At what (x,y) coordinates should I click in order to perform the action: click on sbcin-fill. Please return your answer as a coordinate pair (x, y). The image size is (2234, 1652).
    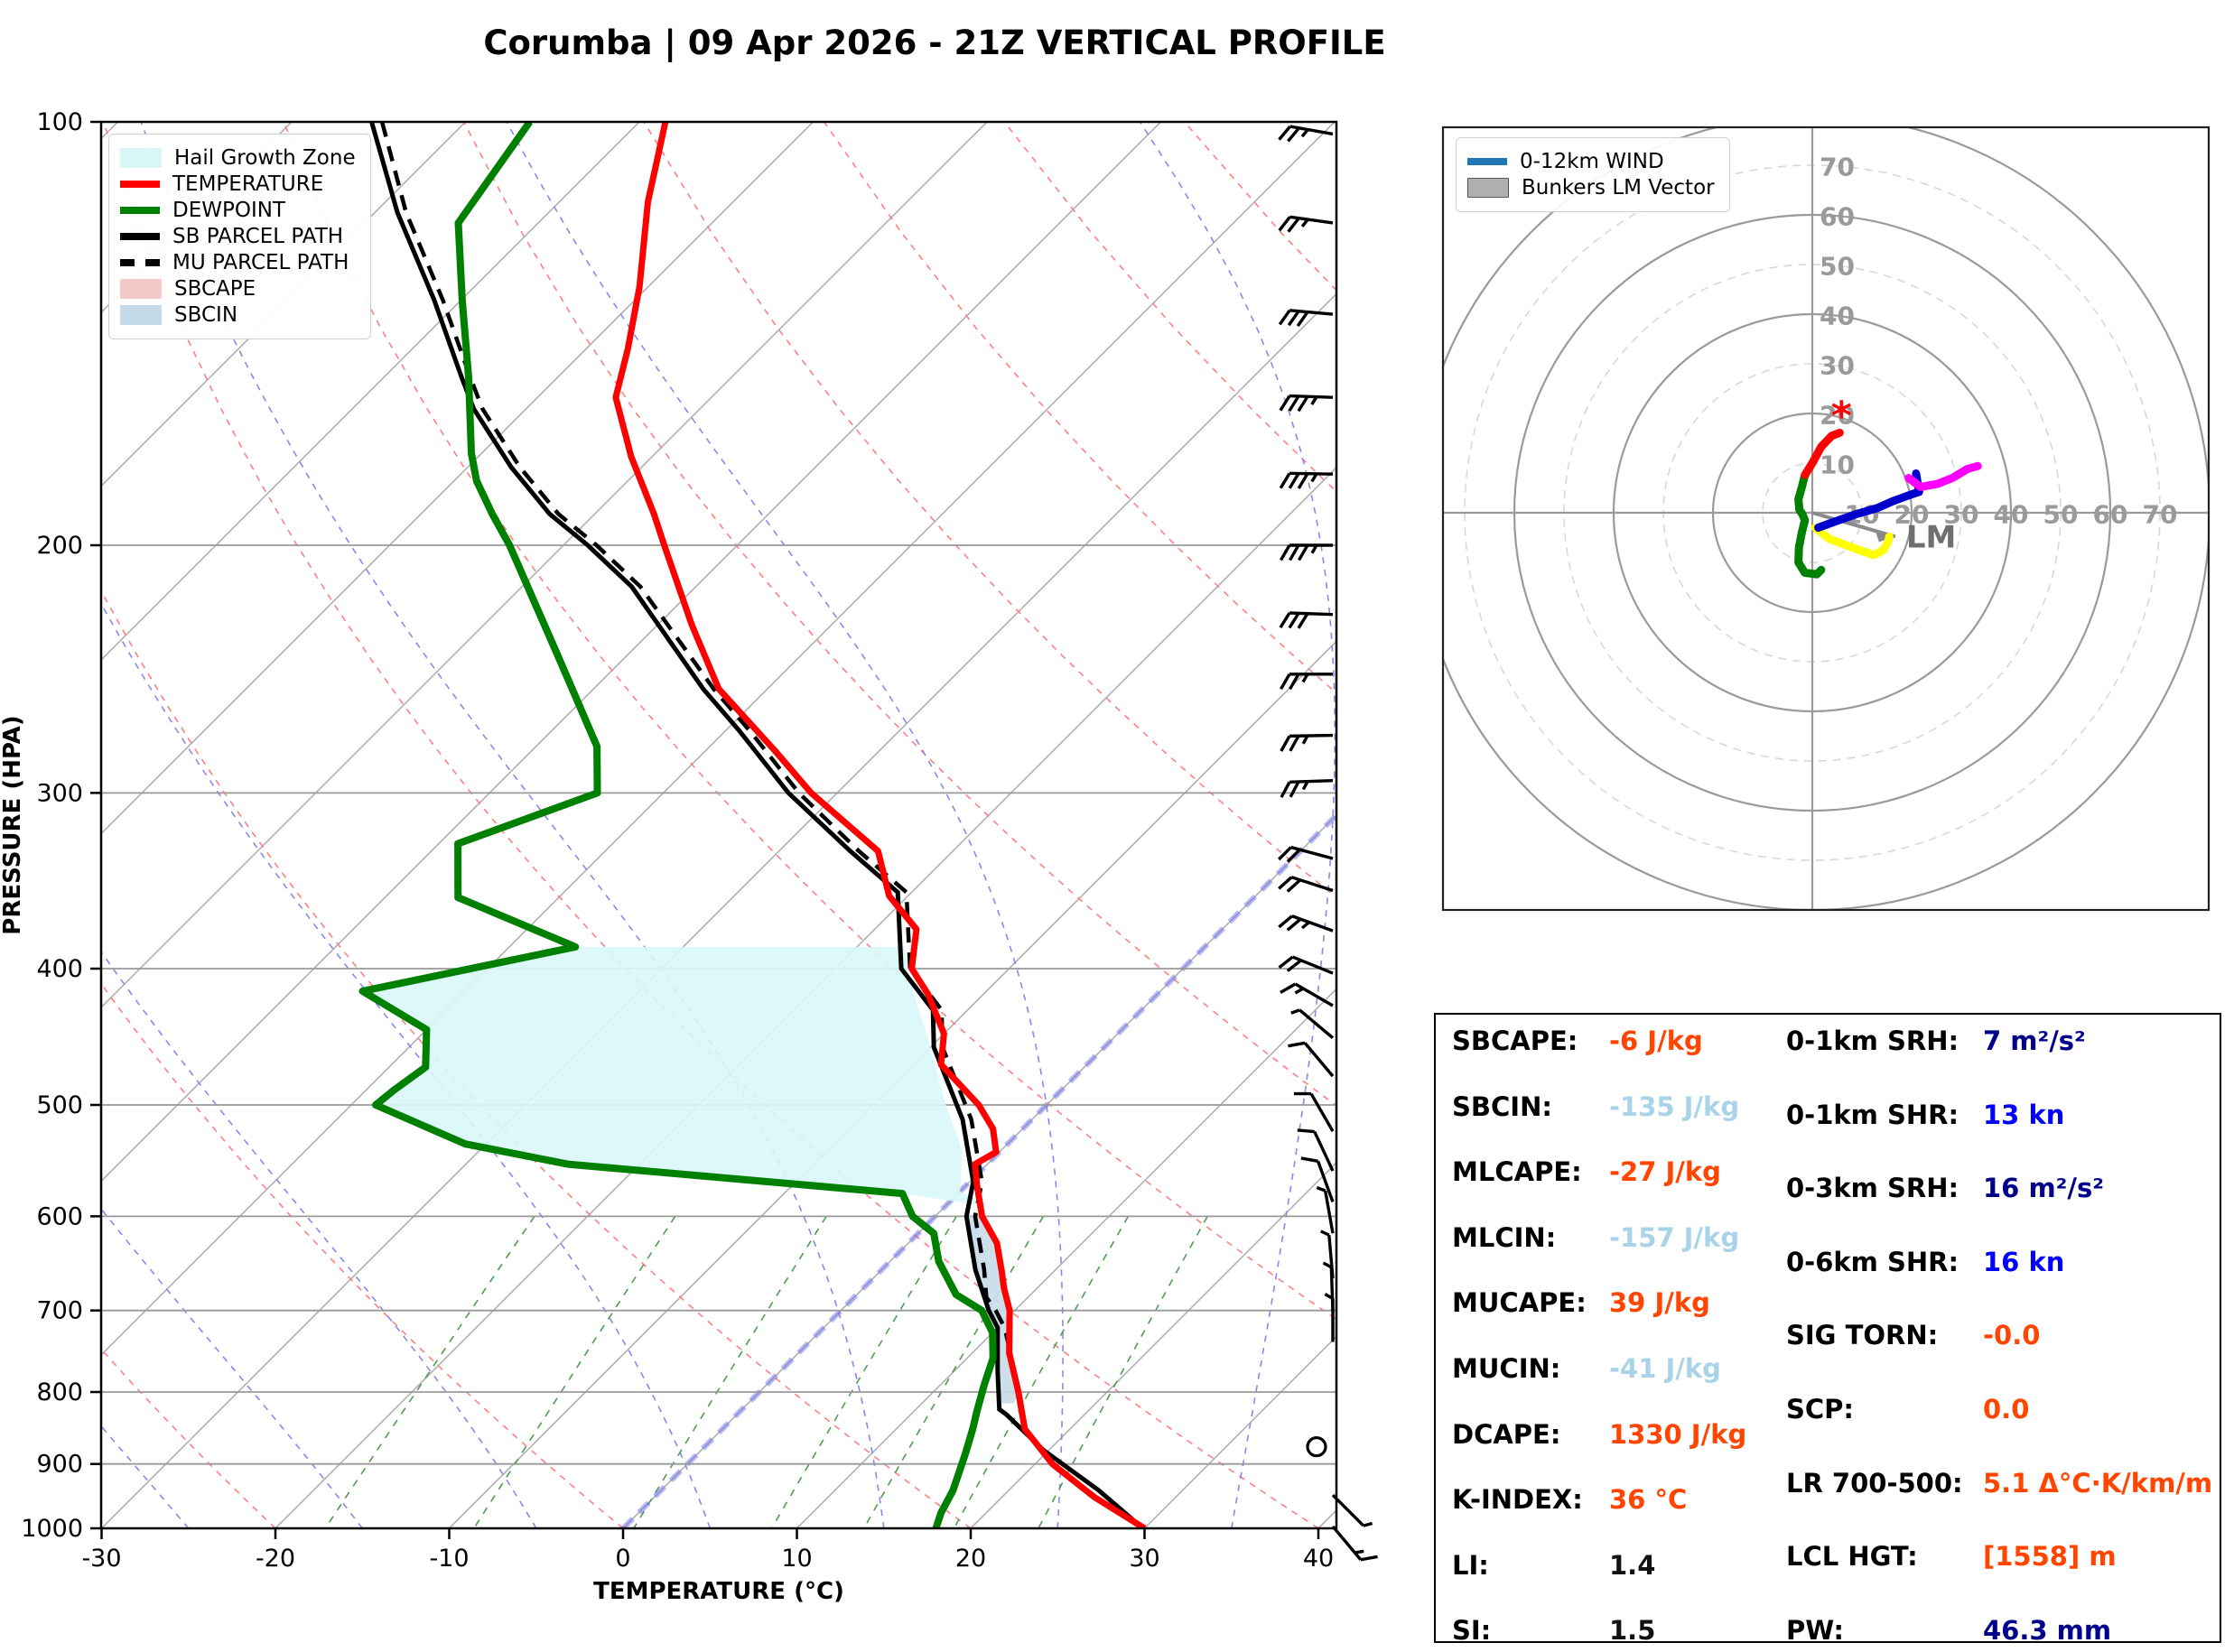
    Looking at the image, I should click on (992, 1310).